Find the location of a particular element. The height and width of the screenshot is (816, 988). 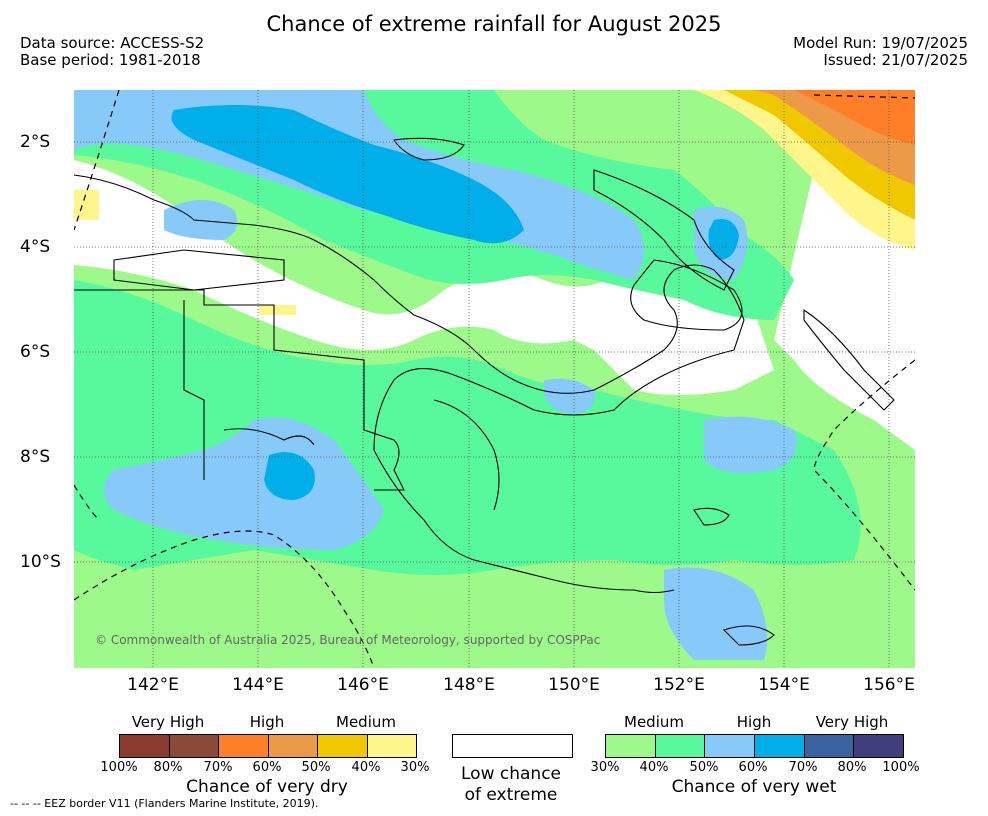

lon-label-156e: 156°E is located at coordinates (889, 685).